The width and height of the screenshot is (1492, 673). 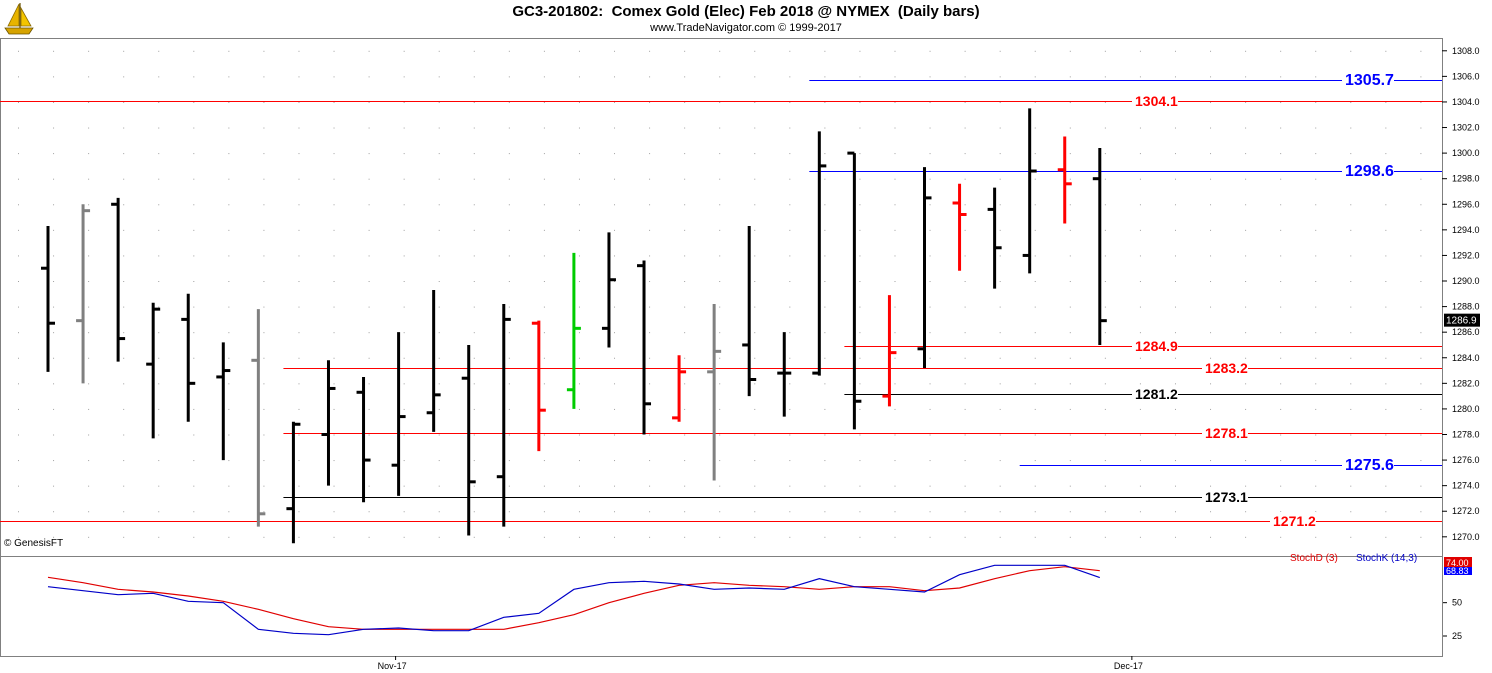 What do you see at coordinates (746, 28) in the screenshot?
I see `chart-subtitle: www.TradeNavigator.com © 1999-2017` at bounding box center [746, 28].